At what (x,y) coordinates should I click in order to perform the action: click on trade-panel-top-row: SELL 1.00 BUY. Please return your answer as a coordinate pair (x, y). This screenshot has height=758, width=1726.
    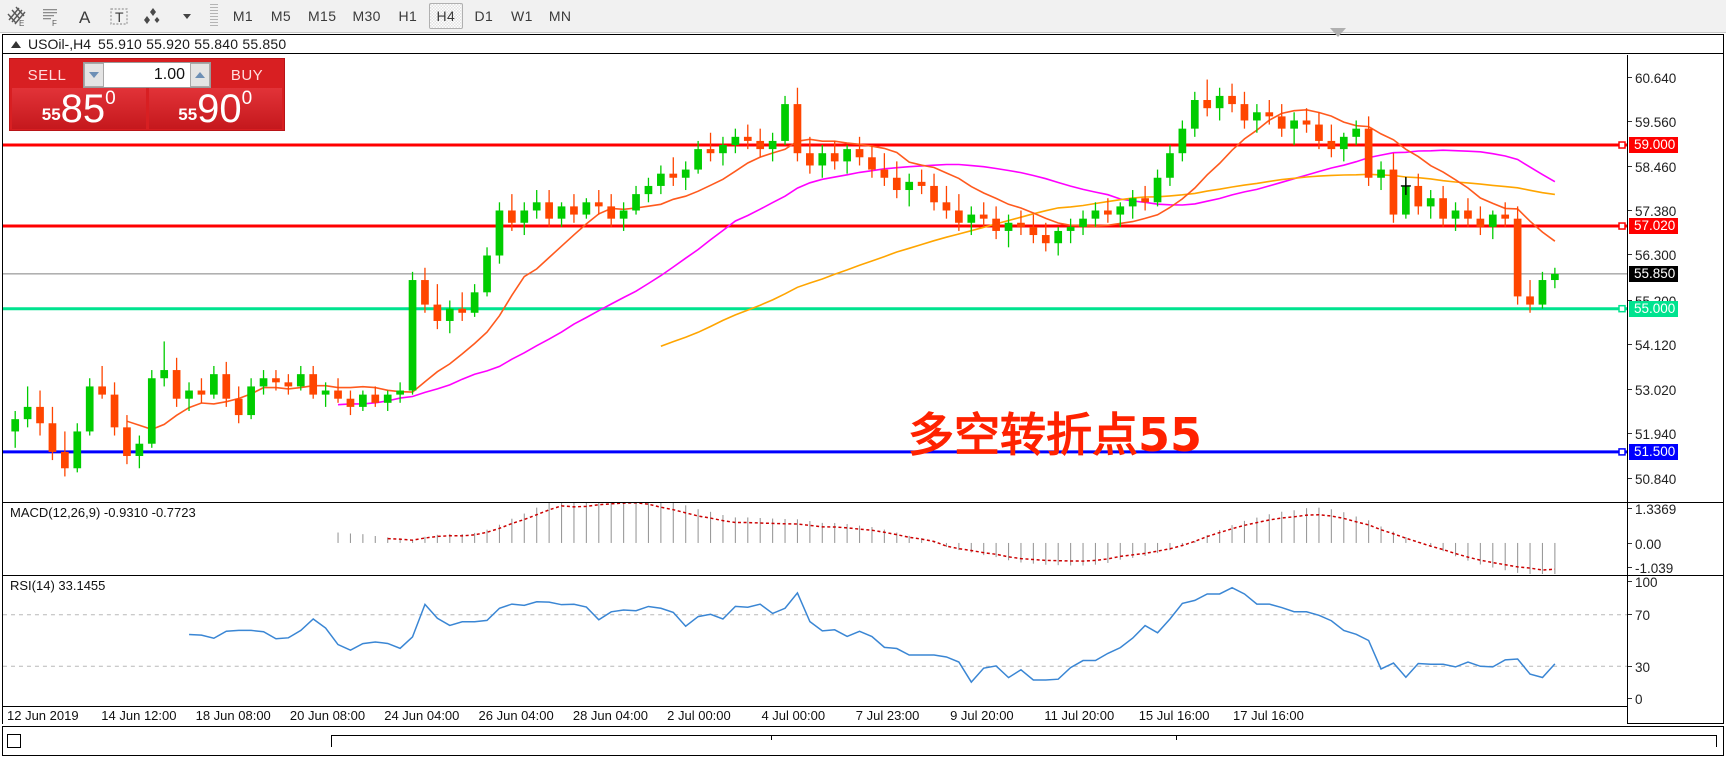
    Looking at the image, I should click on (147, 73).